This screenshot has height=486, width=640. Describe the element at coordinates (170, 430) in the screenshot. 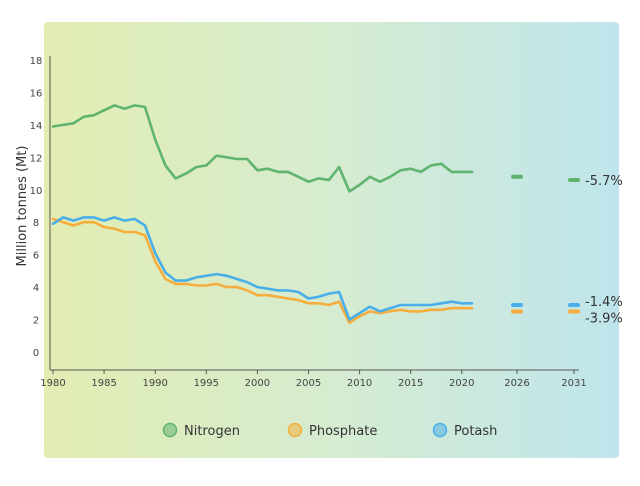

I see `legend-swatch-nitrogen` at that location.